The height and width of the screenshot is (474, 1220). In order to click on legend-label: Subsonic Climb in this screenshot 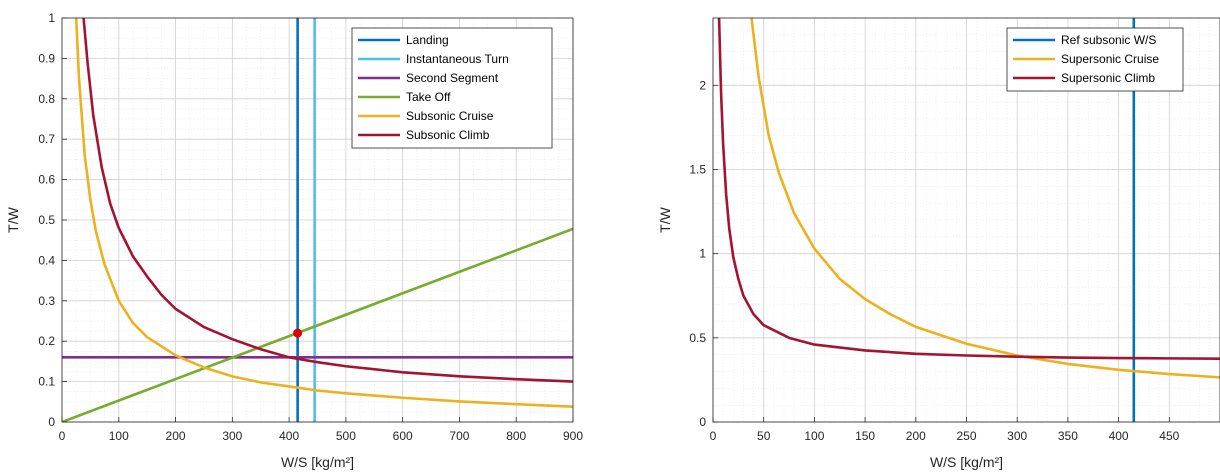, I will do `click(448, 135)`.